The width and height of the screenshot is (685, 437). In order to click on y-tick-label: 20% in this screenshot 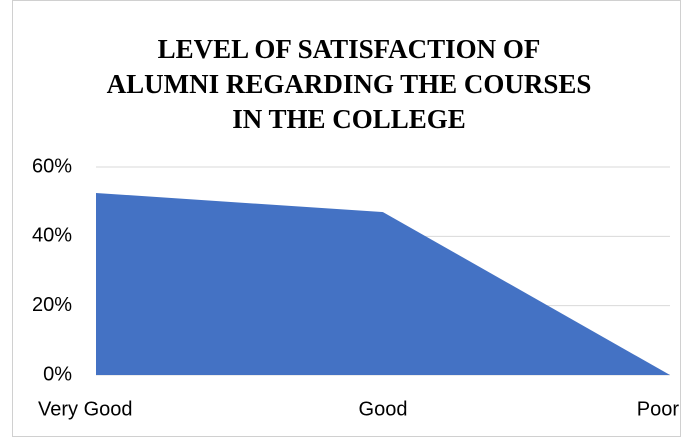, I will do `click(52, 305)`.